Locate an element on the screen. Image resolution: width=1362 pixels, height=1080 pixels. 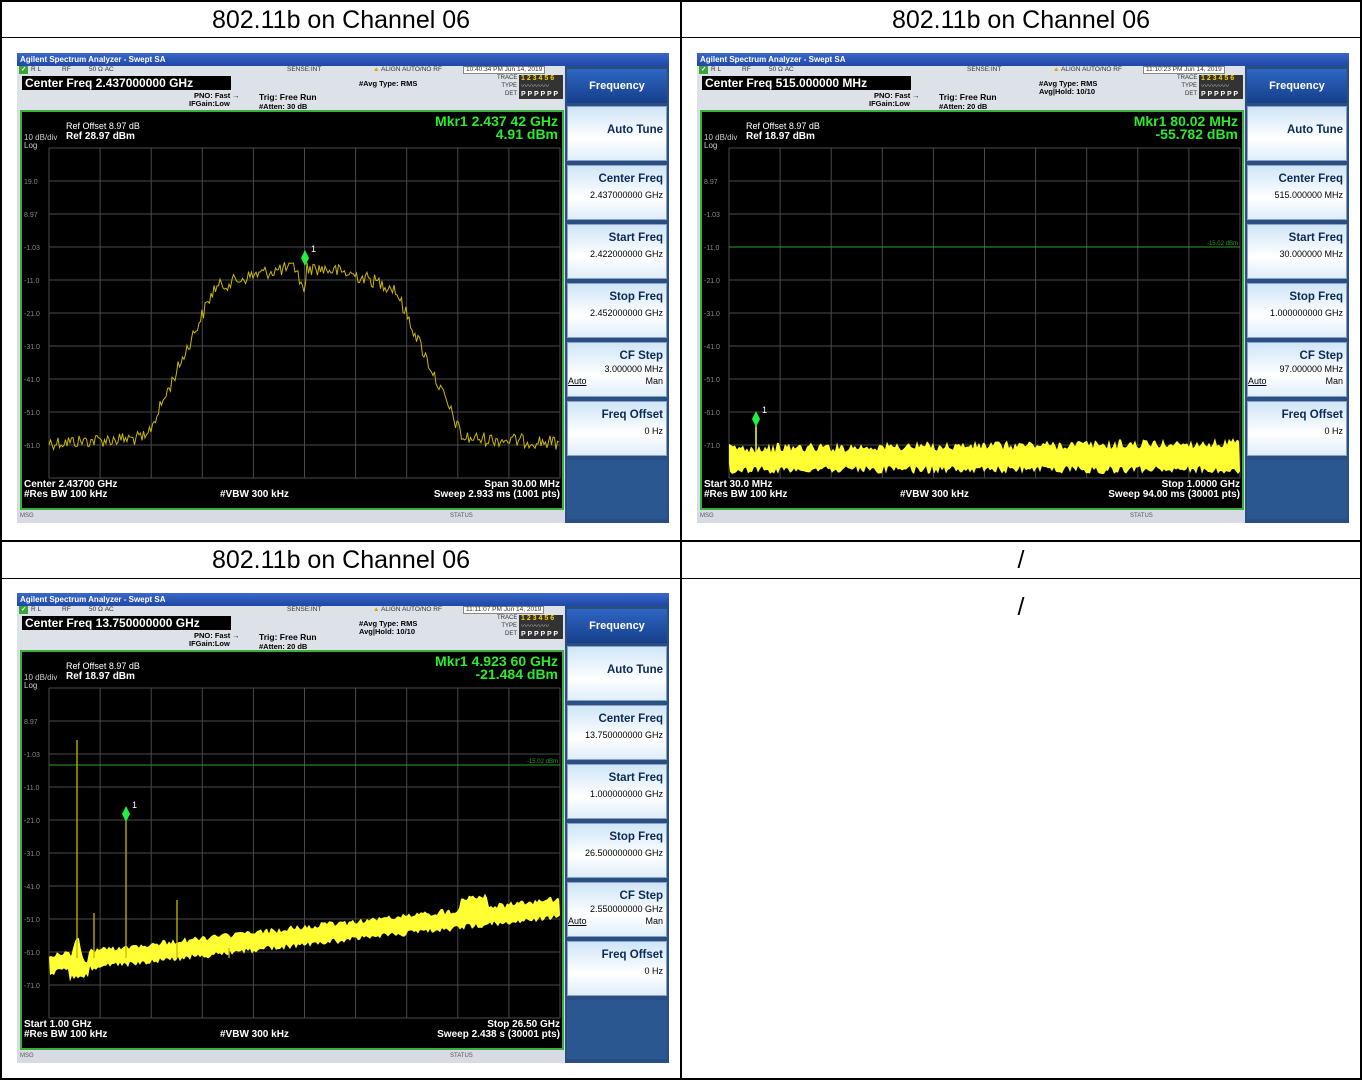
stop-or-span-label: Stop 1.0000 GHz is located at coordinates (1200, 484).